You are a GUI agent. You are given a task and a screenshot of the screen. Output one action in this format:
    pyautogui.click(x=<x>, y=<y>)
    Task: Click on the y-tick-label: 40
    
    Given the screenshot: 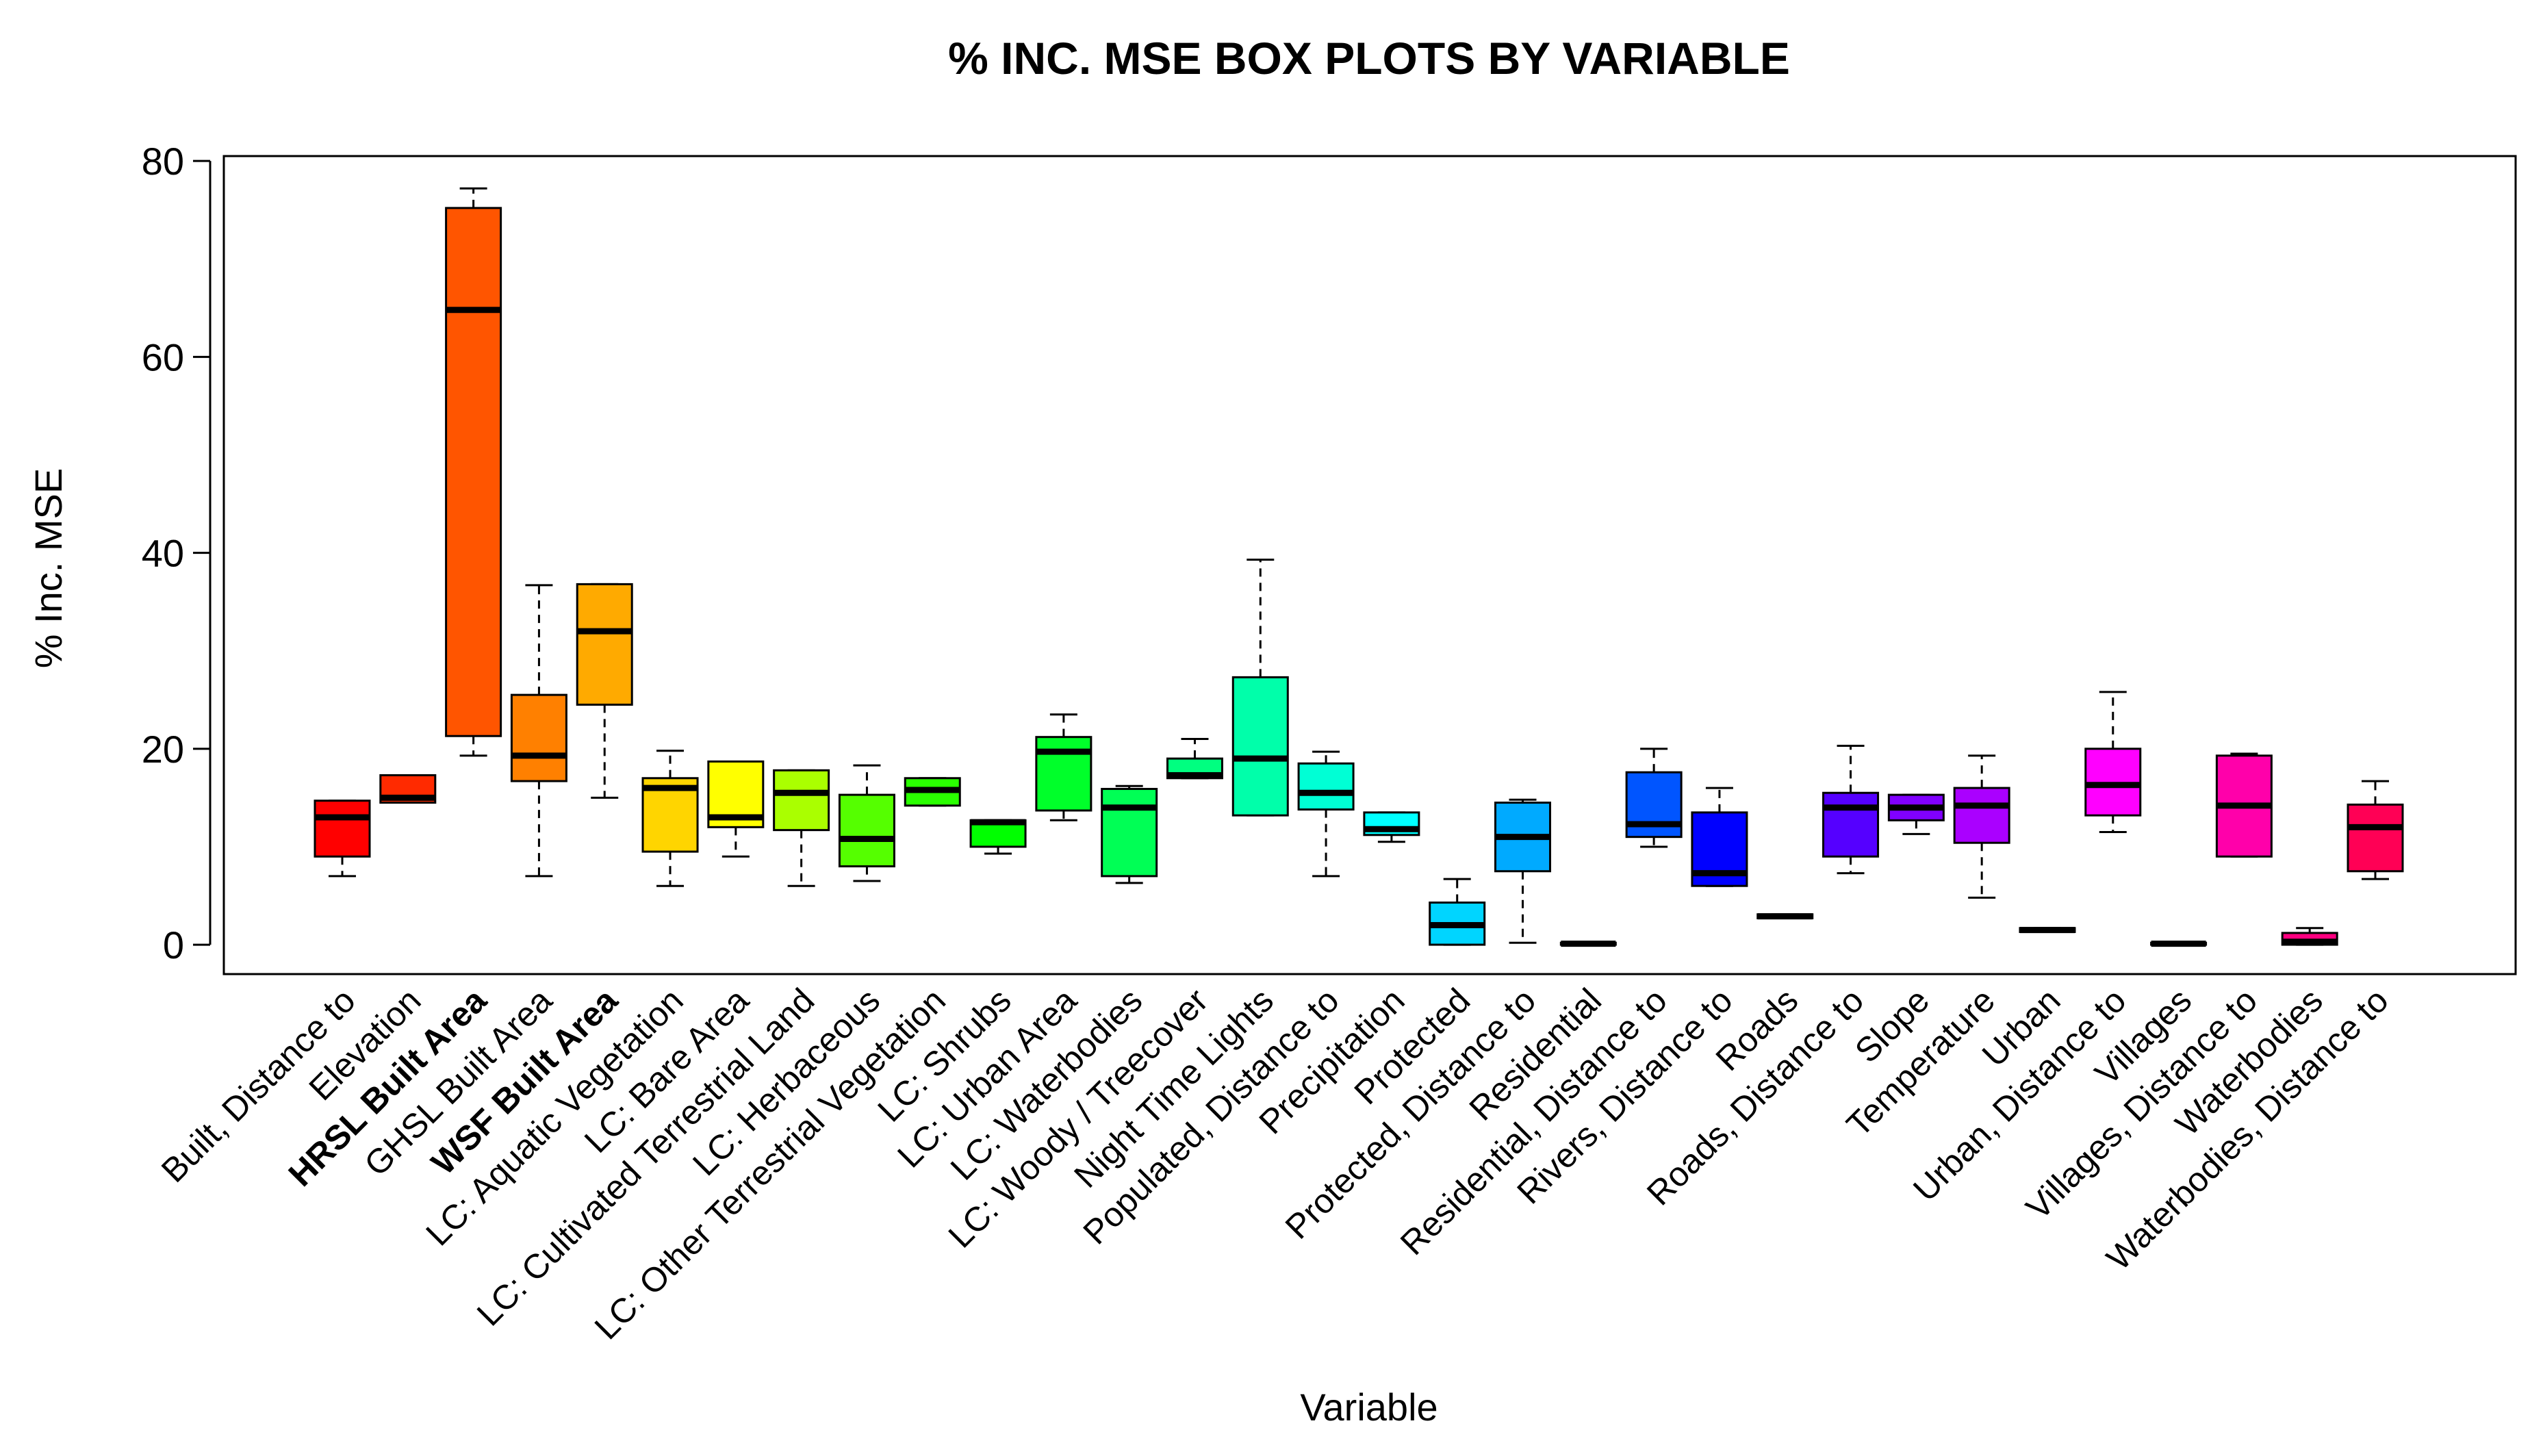 What is the action you would take?
    pyautogui.click(x=163, y=553)
    